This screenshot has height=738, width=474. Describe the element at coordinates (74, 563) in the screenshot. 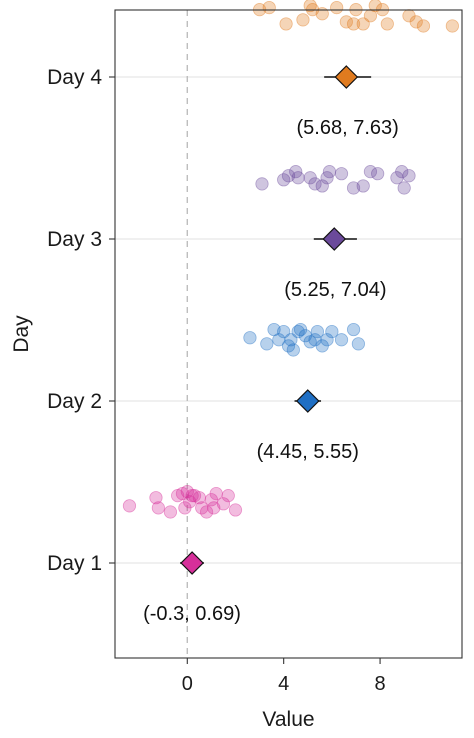

I see `y-tick-label-day-1: Day 1` at that location.